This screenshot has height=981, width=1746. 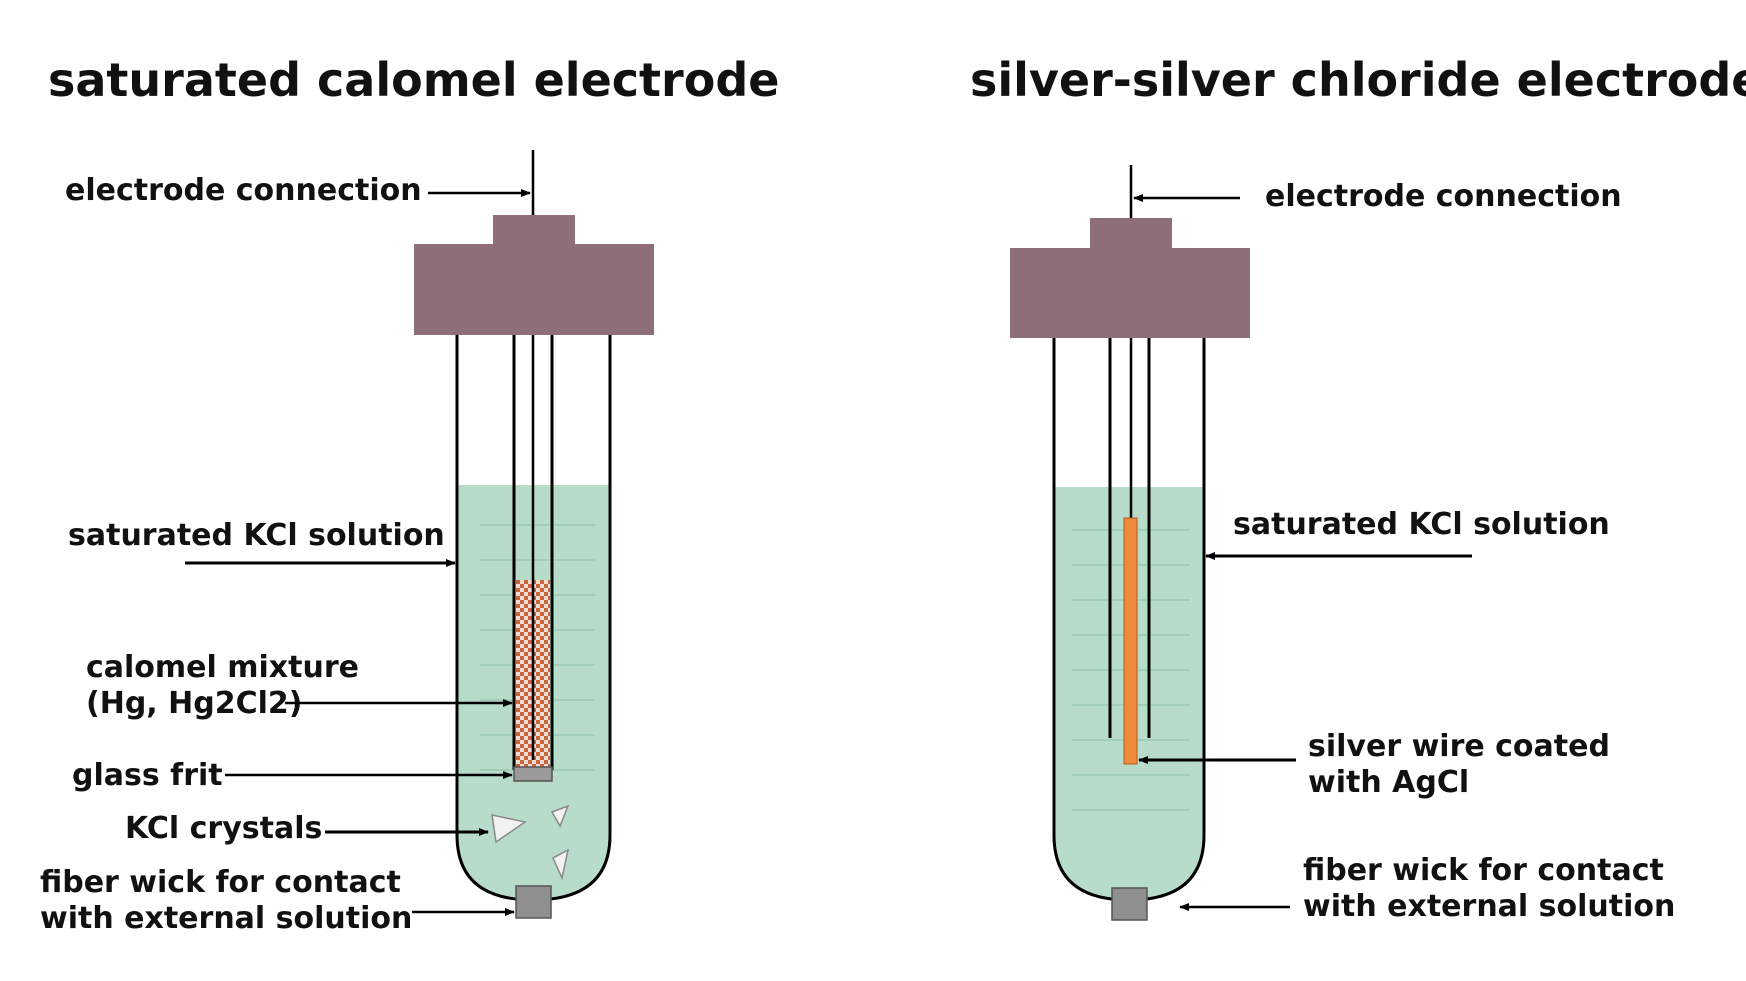 What do you see at coordinates (256, 535) in the screenshot?
I see `calomel-kcl-label: saturated KCl solution` at bounding box center [256, 535].